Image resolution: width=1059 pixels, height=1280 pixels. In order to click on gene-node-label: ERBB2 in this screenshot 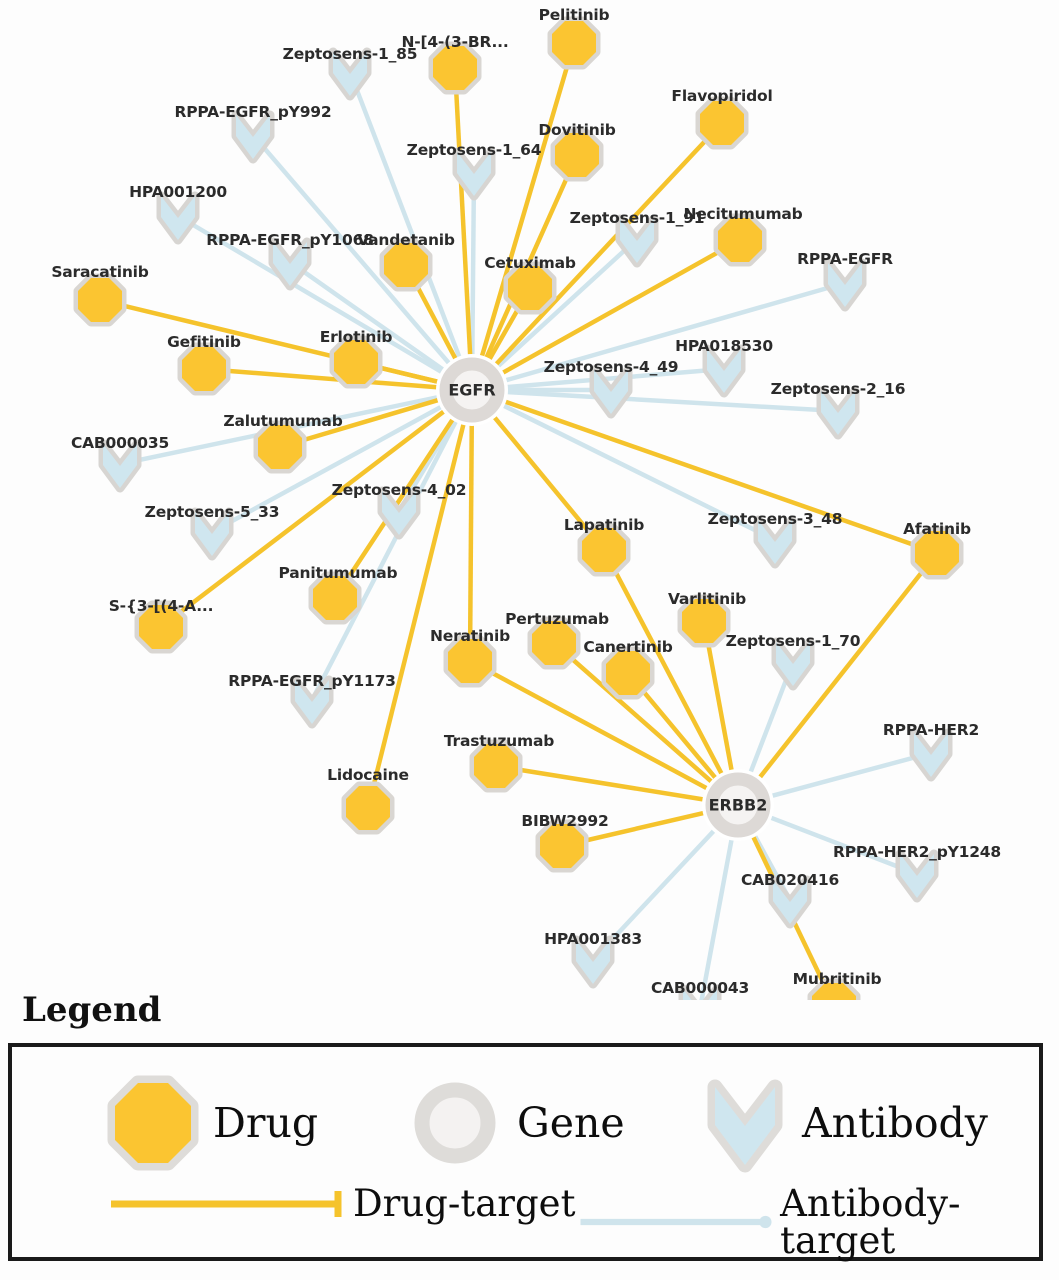, I will do `click(738, 805)`.